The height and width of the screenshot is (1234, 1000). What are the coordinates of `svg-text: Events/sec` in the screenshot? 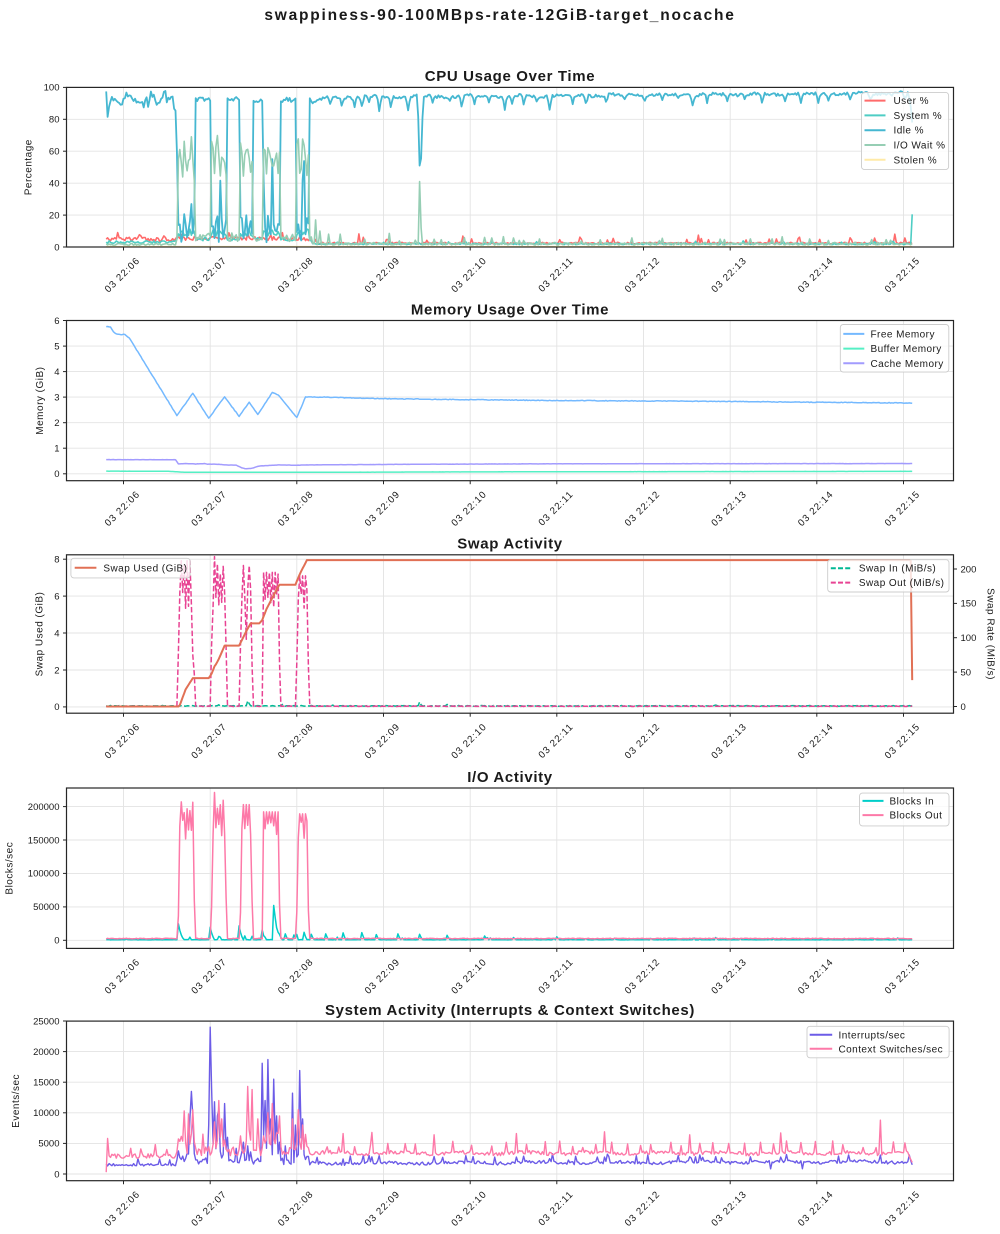 It's located at (16, 1101).